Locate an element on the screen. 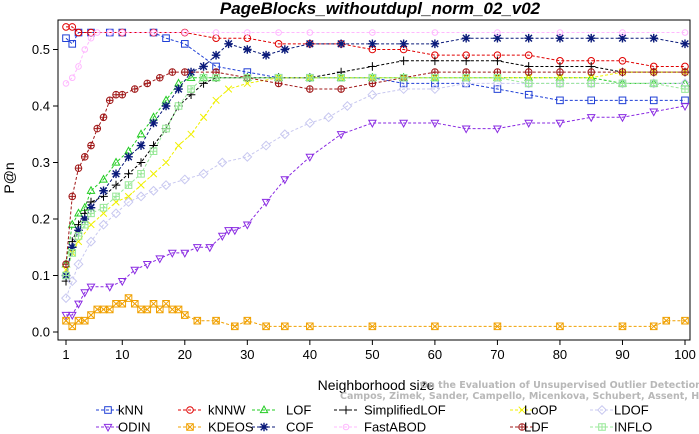  y-tick-label-0.5: 0.5 is located at coordinates (41, 49).